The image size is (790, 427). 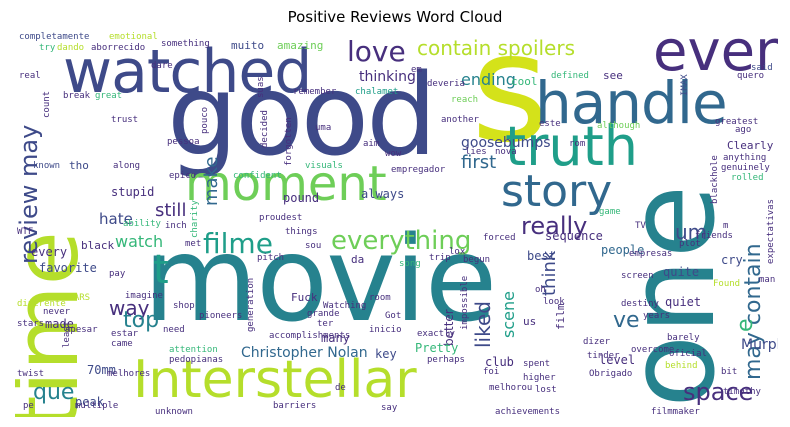 I want to click on word: pedopianas, so click(x=196, y=360).